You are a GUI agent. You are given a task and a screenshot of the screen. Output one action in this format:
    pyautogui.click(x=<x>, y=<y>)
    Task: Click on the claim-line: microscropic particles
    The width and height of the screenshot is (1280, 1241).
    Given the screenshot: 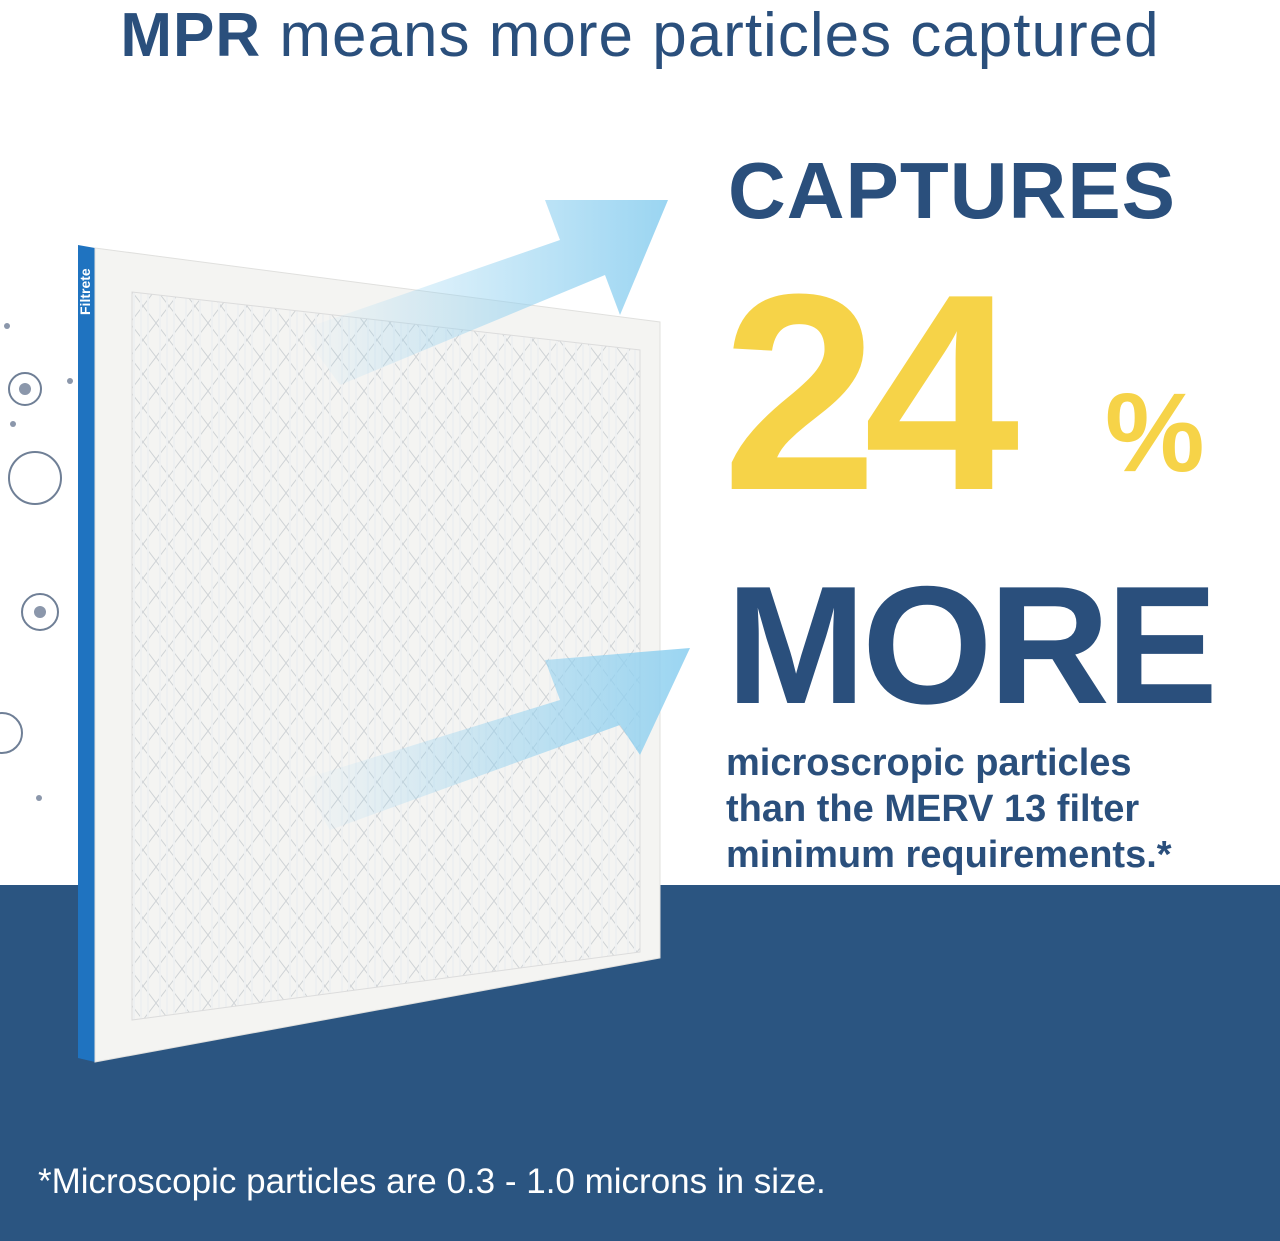 What is the action you would take?
    pyautogui.click(x=929, y=763)
    